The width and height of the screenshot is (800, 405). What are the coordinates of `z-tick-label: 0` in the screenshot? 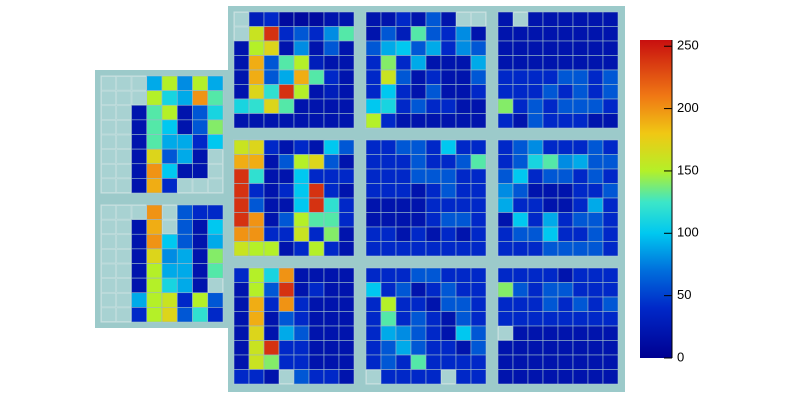 It's located at (680, 356).